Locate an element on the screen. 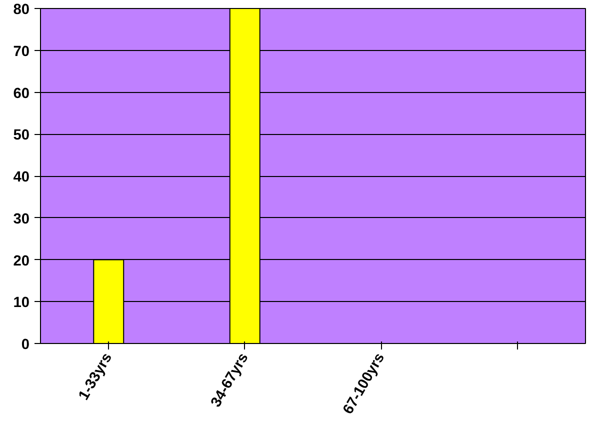 This screenshot has height=426, width=602. y-tick-label: 50 is located at coordinates (21, 136).